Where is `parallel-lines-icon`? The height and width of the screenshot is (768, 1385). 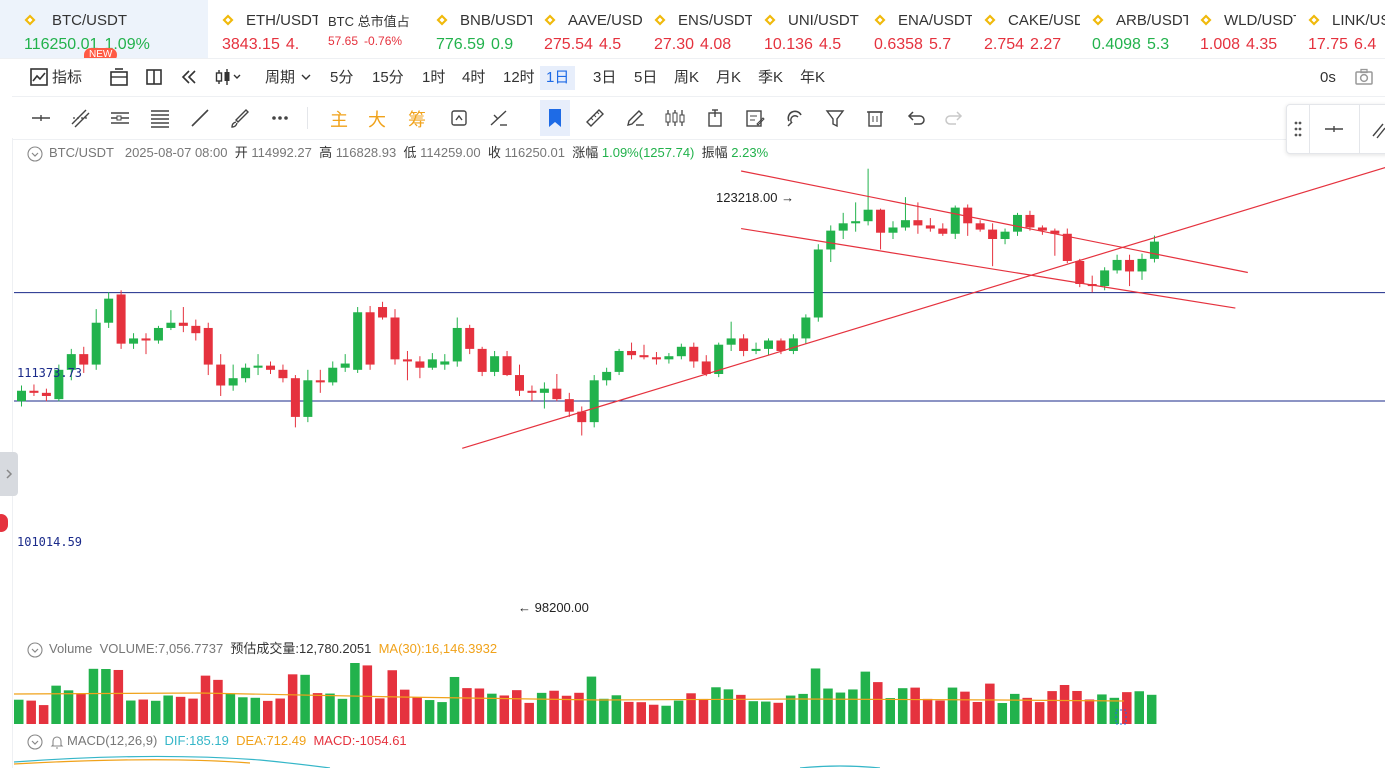
parallel-lines-icon is located at coordinates (120, 118).